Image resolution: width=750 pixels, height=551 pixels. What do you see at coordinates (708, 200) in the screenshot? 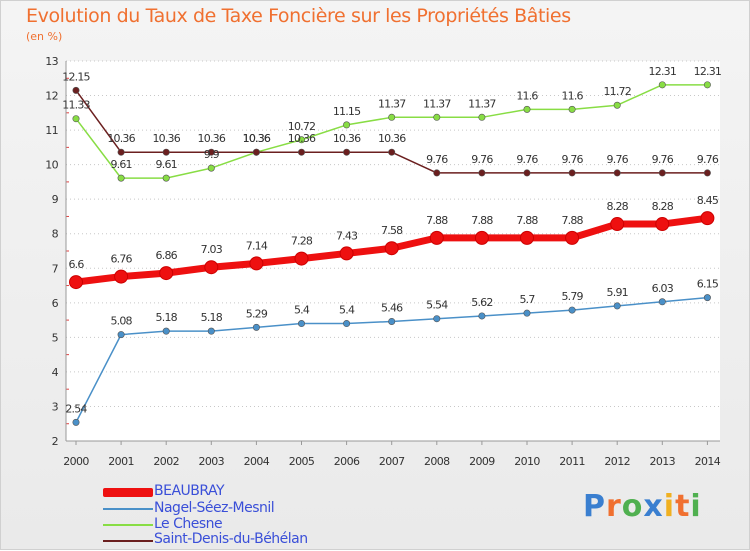
I see `data-label-beaubray: 8.45` at bounding box center [708, 200].